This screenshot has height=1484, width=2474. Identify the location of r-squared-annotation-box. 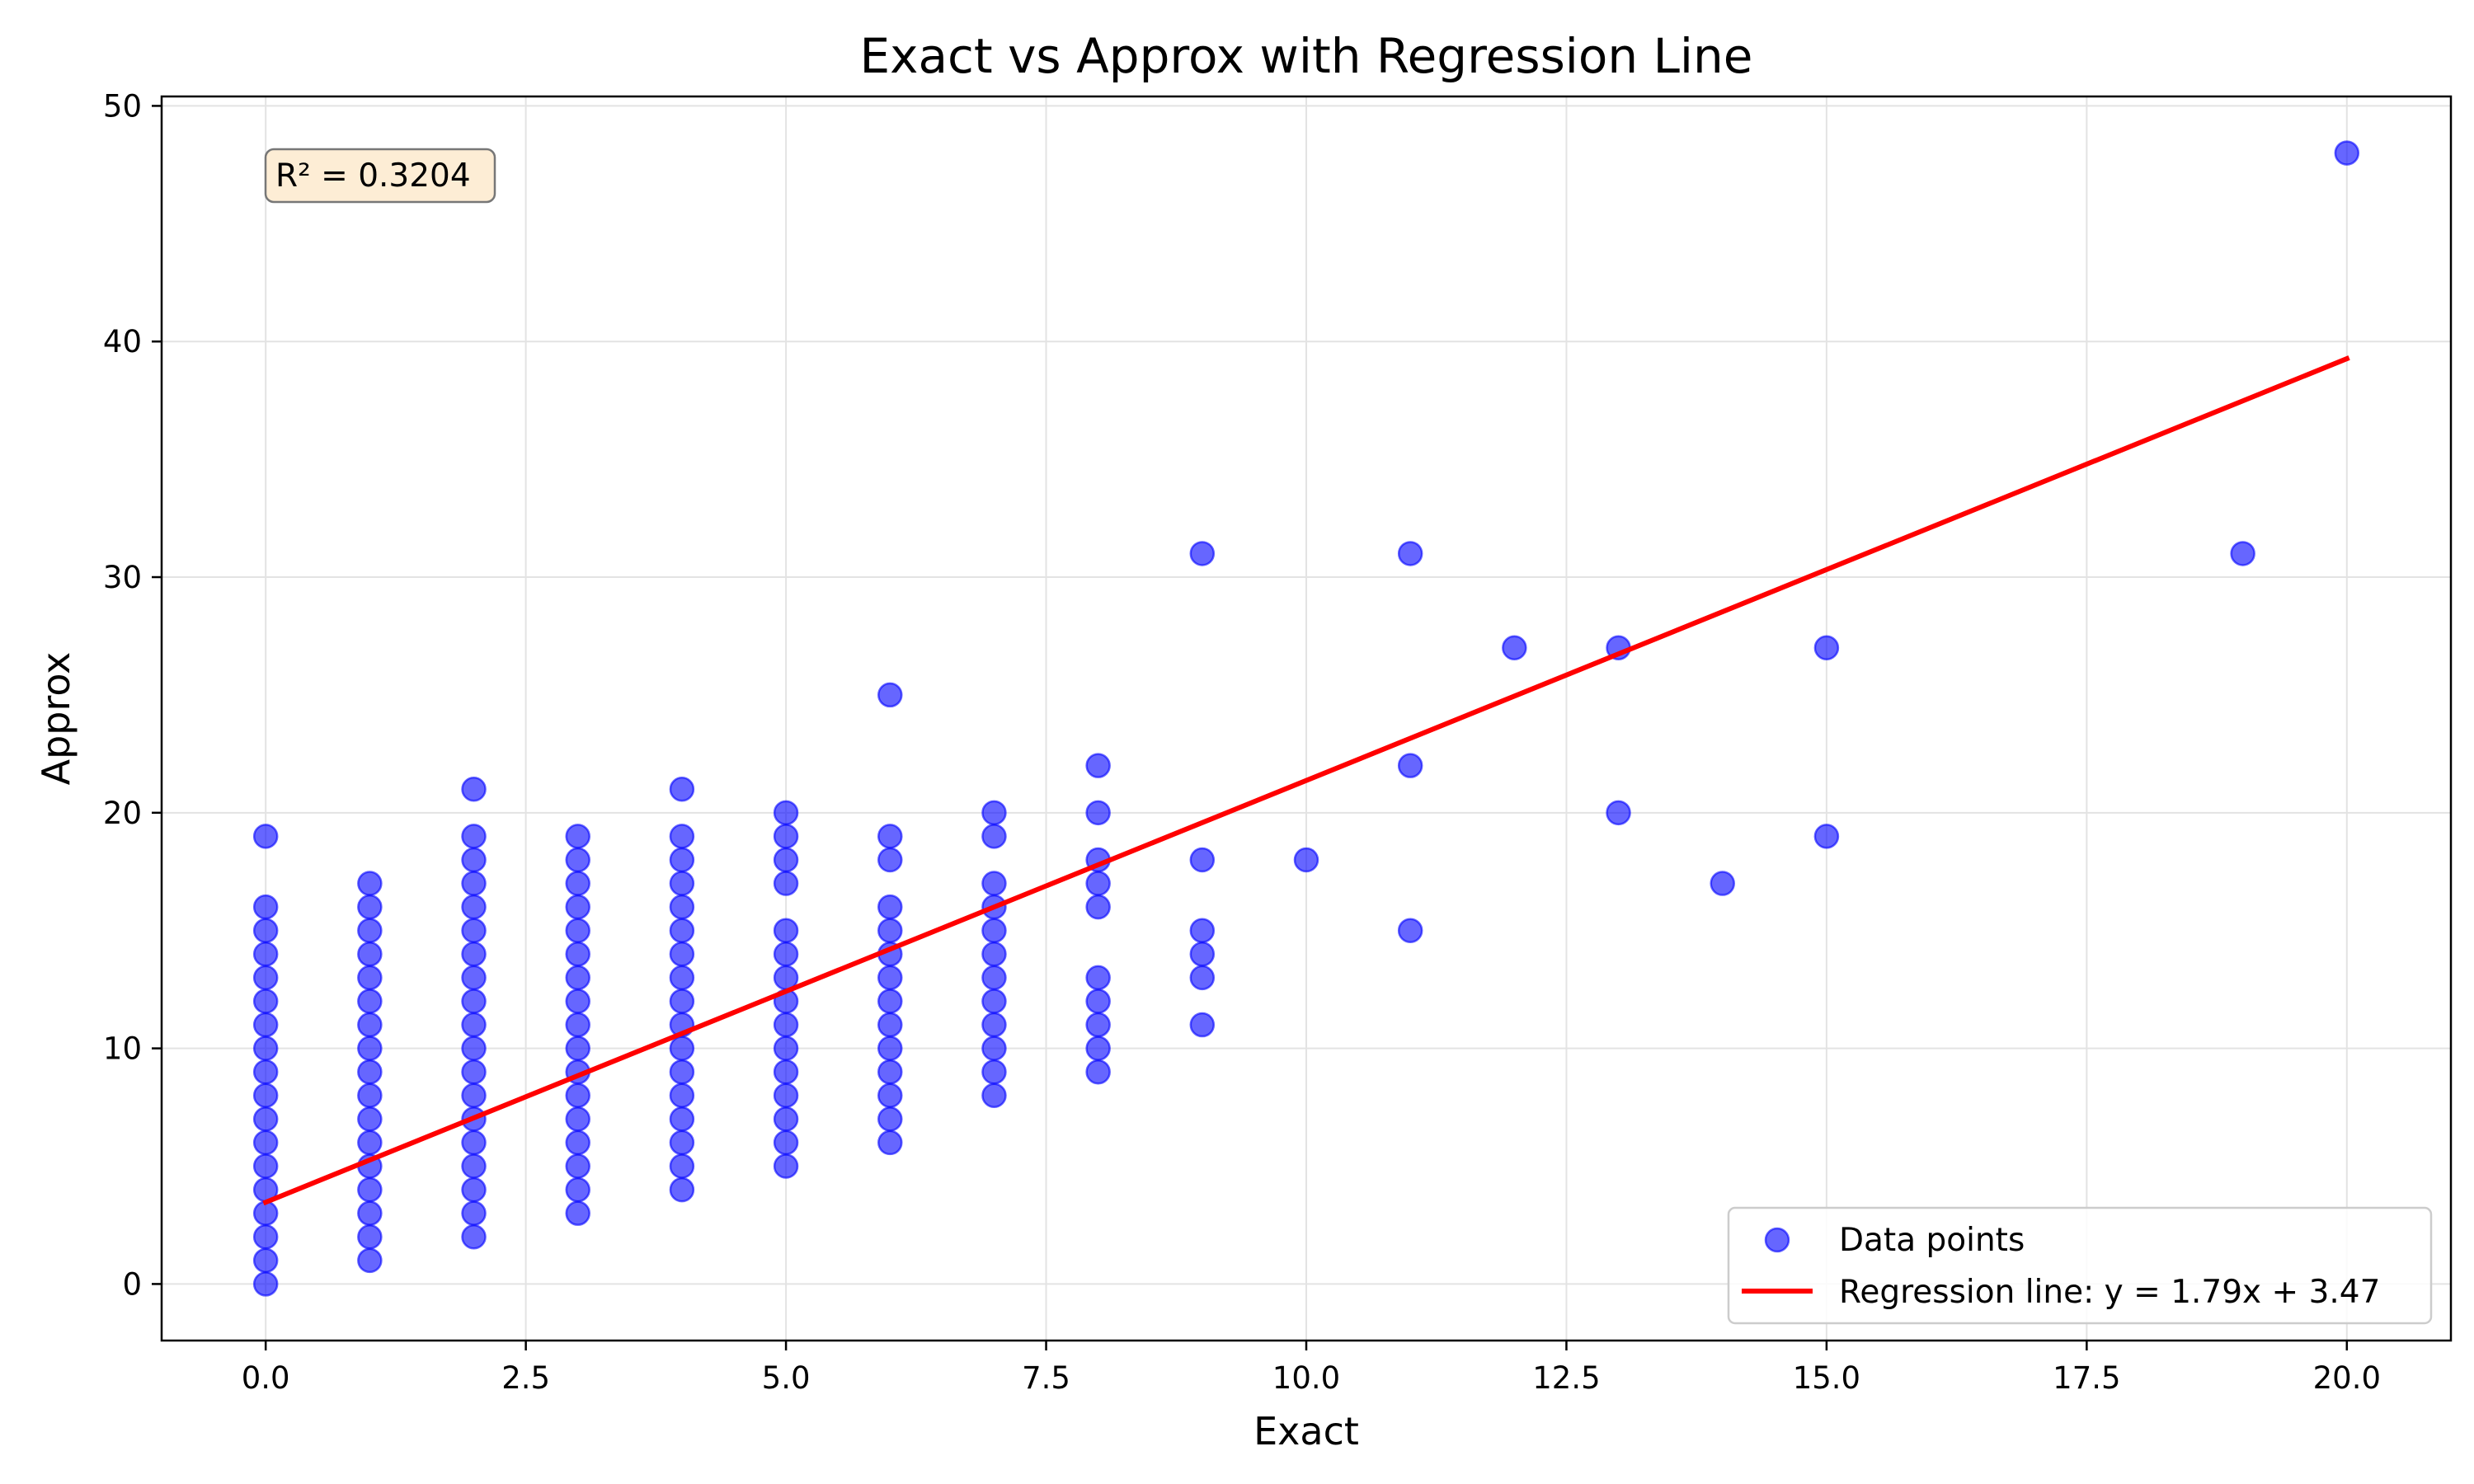
(380, 176).